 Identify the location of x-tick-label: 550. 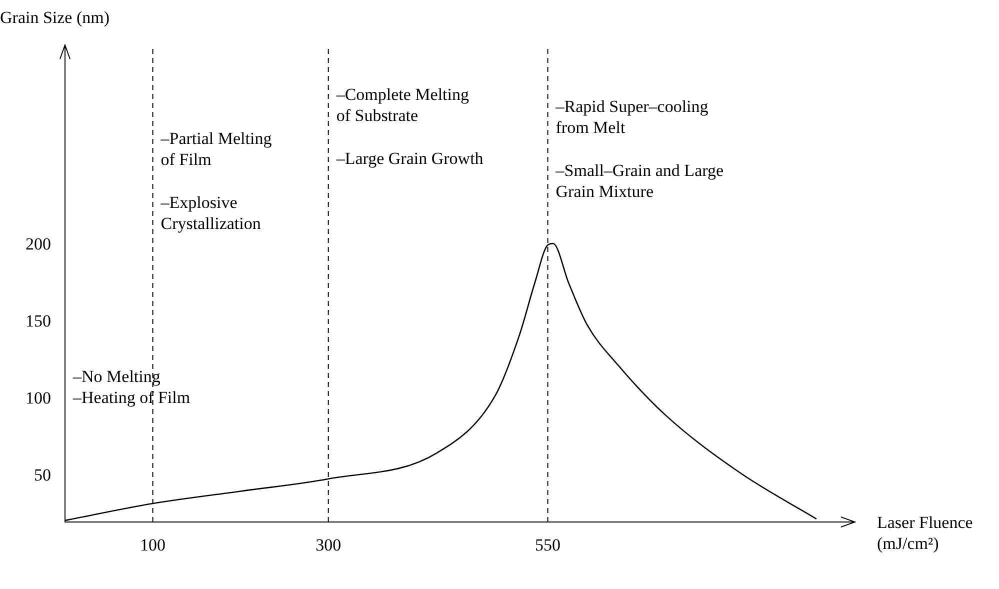
(548, 545).